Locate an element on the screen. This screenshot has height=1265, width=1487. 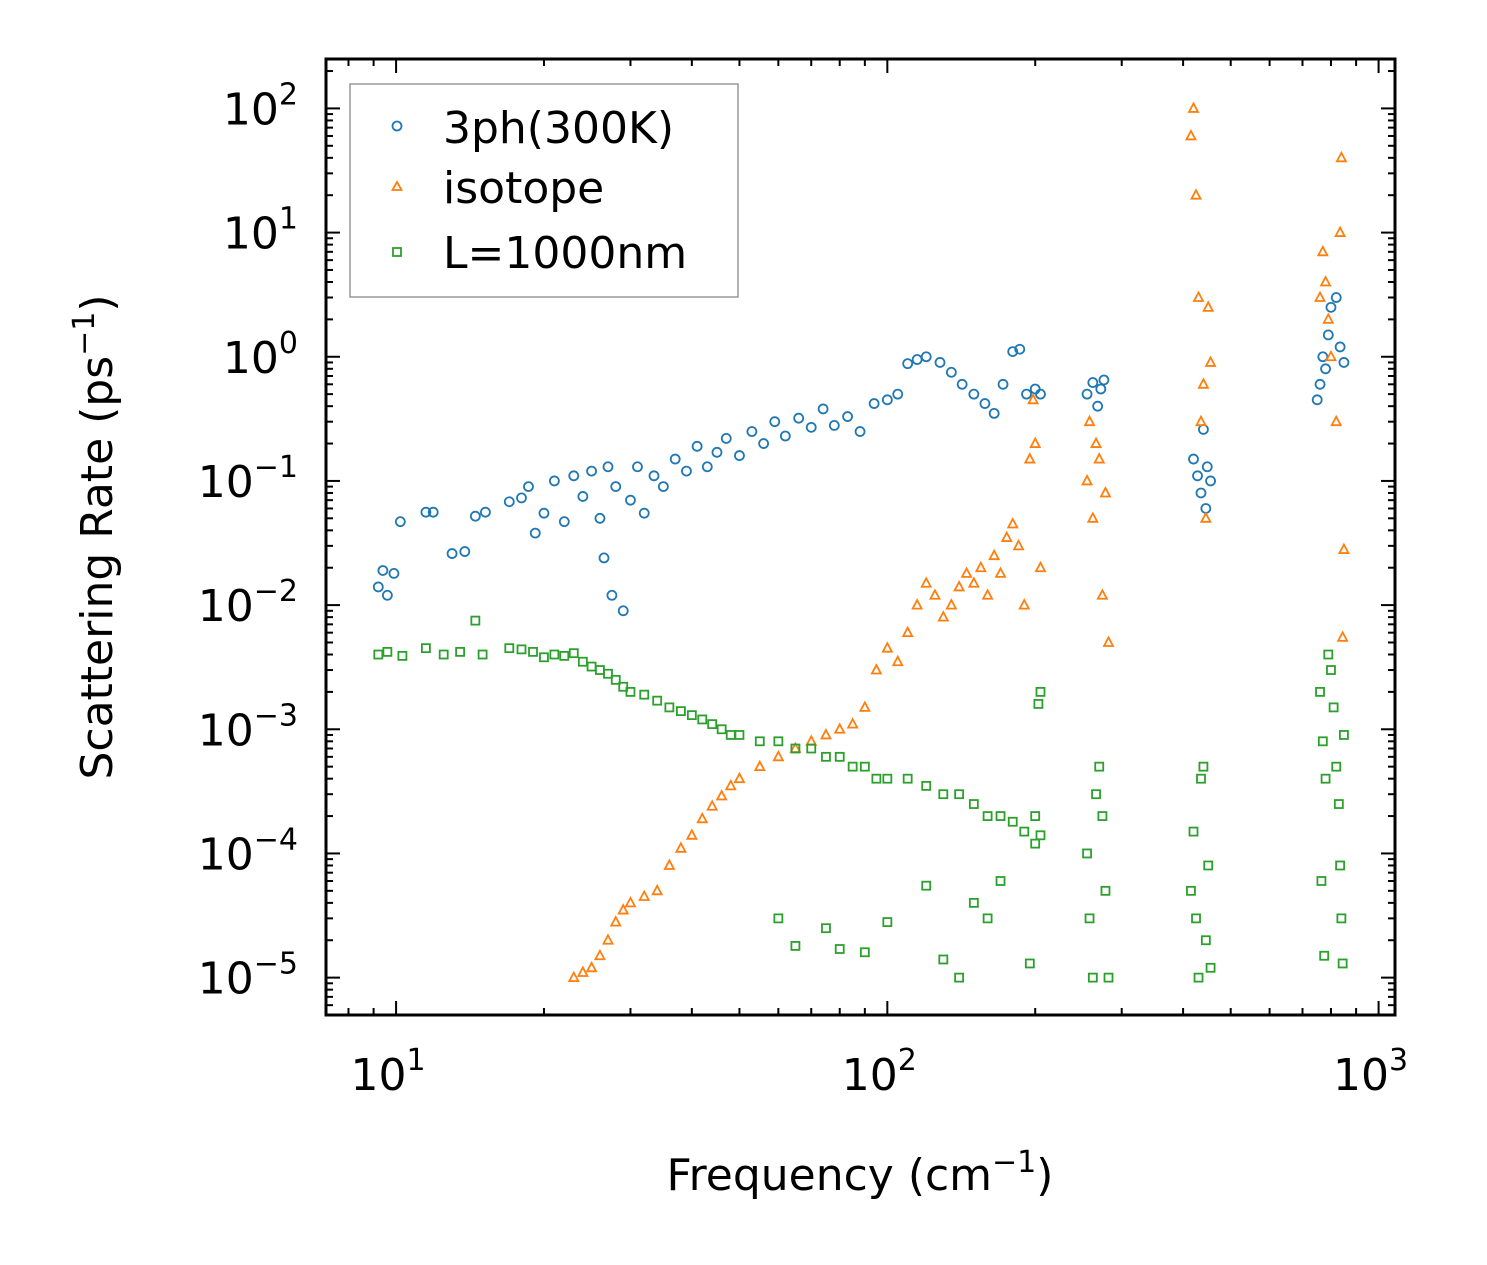
y-tick-label: 10⁻² is located at coordinates (248, 603).